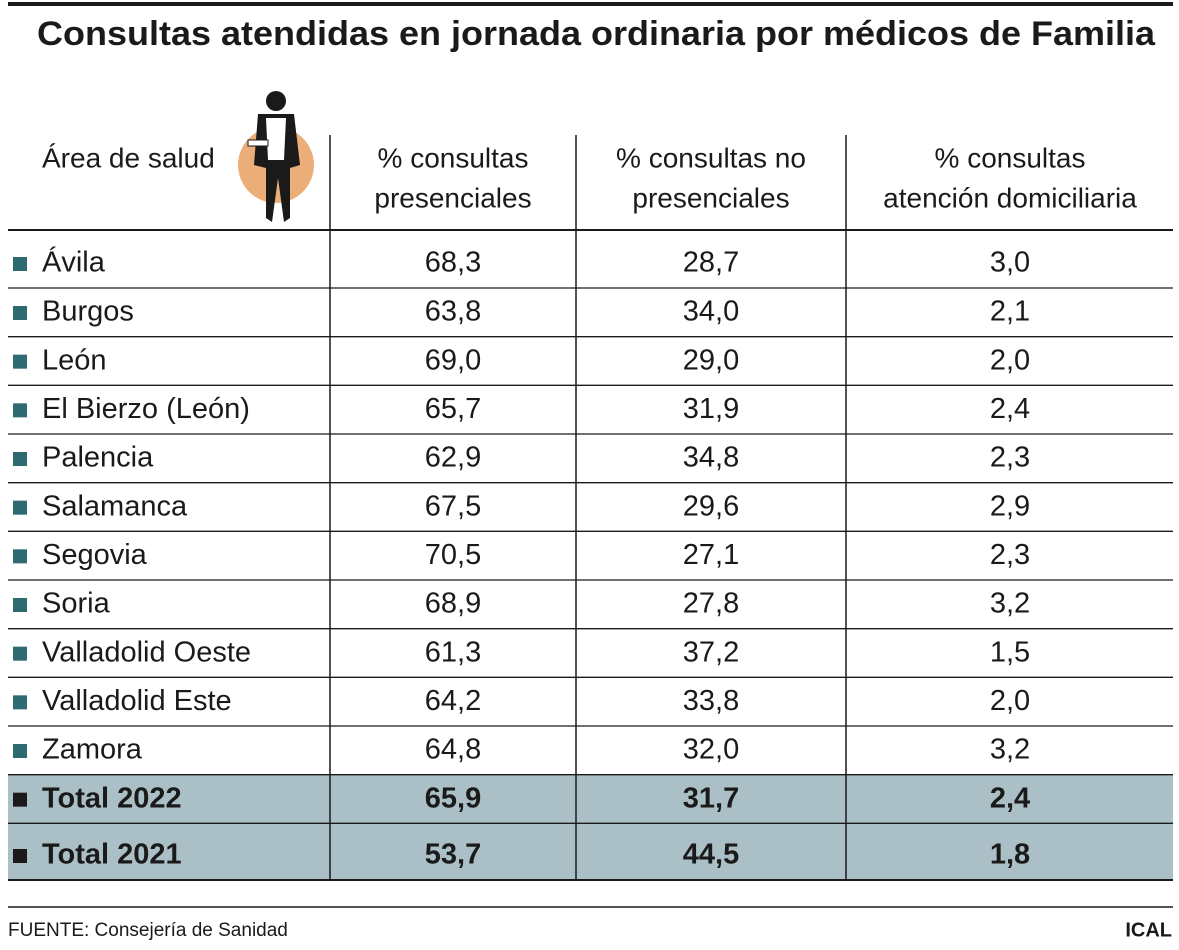 This screenshot has height=950, width=1179. Describe the element at coordinates (711, 409) in the screenshot. I see `cell-value: 31,9` at that location.